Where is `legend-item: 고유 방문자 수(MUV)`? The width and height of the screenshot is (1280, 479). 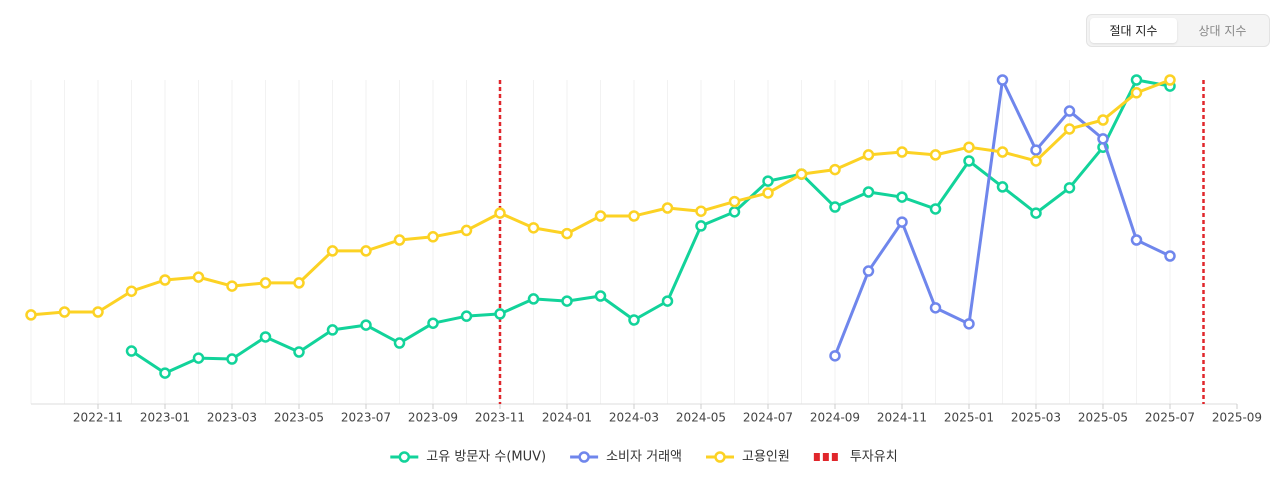
legend-item: 고유 방문자 수(MUV) is located at coordinates (468, 457).